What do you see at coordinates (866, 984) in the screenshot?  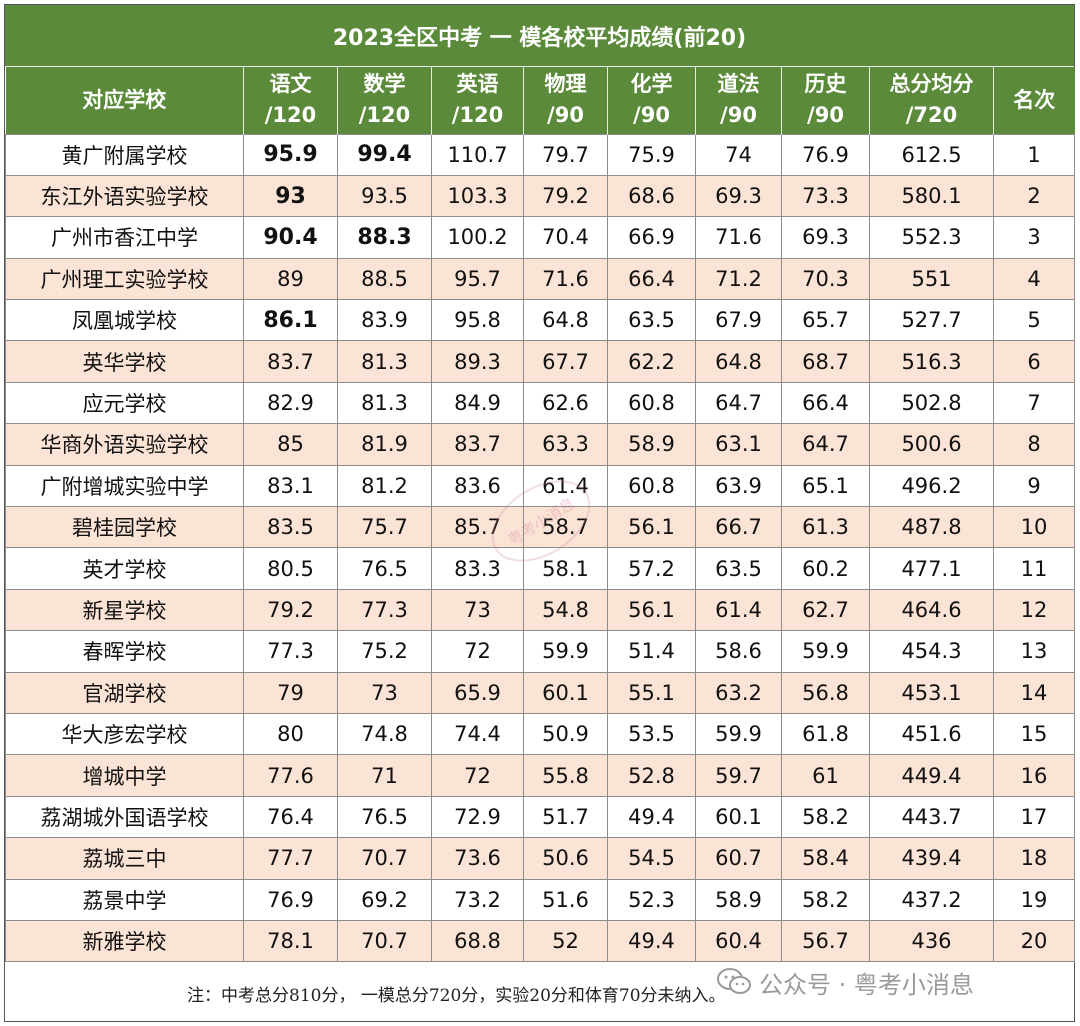 I see `watermark-text: 公众号 · 粤考小消息` at bounding box center [866, 984].